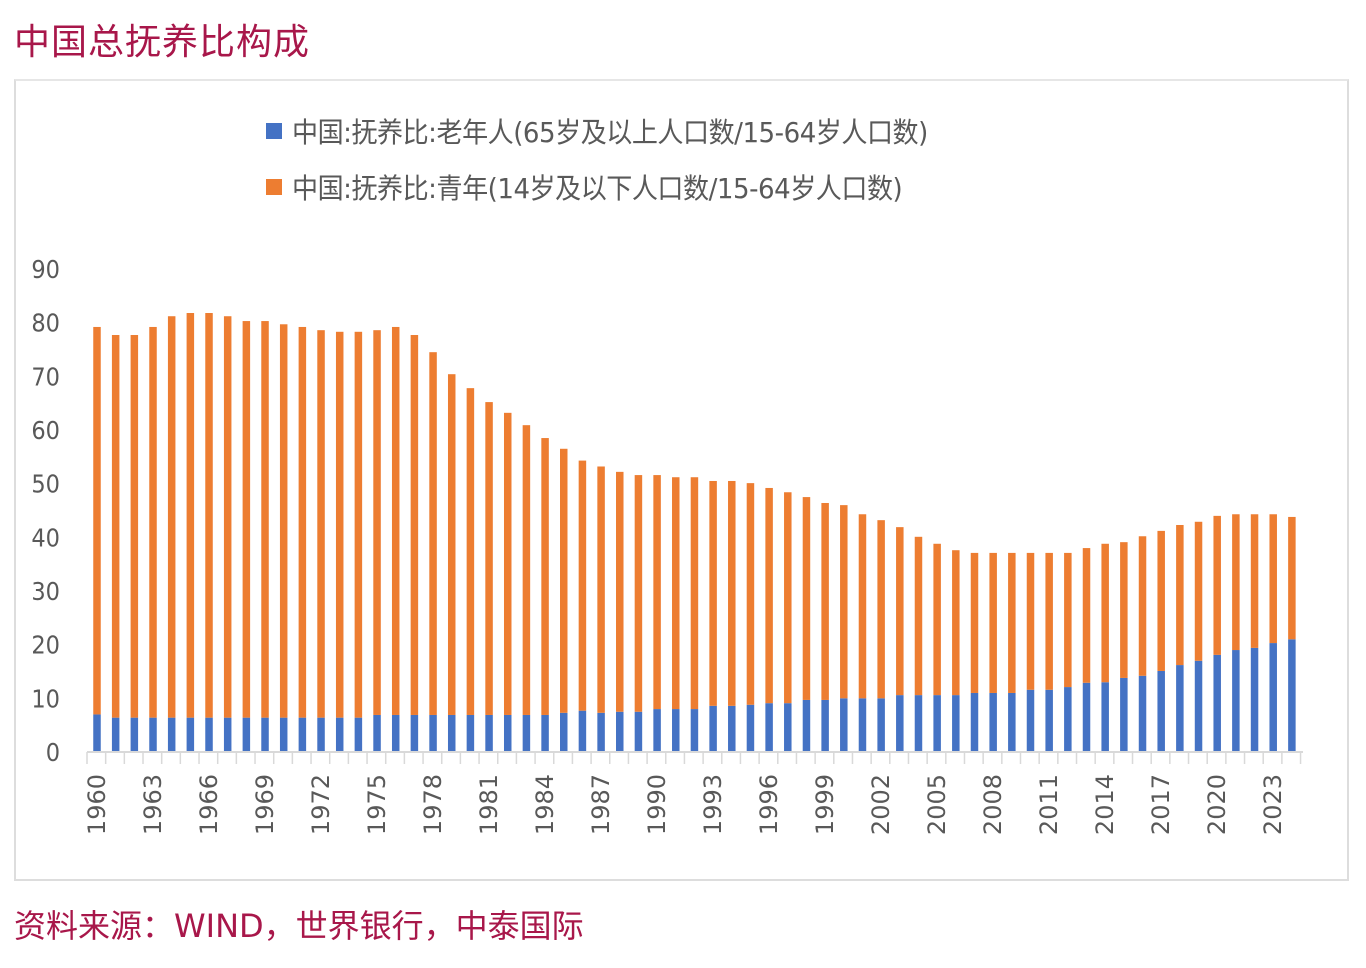 This screenshot has height=968, width=1366. Describe the element at coordinates (657, 592) in the screenshot. I see `bar-youth-1990` at that location.